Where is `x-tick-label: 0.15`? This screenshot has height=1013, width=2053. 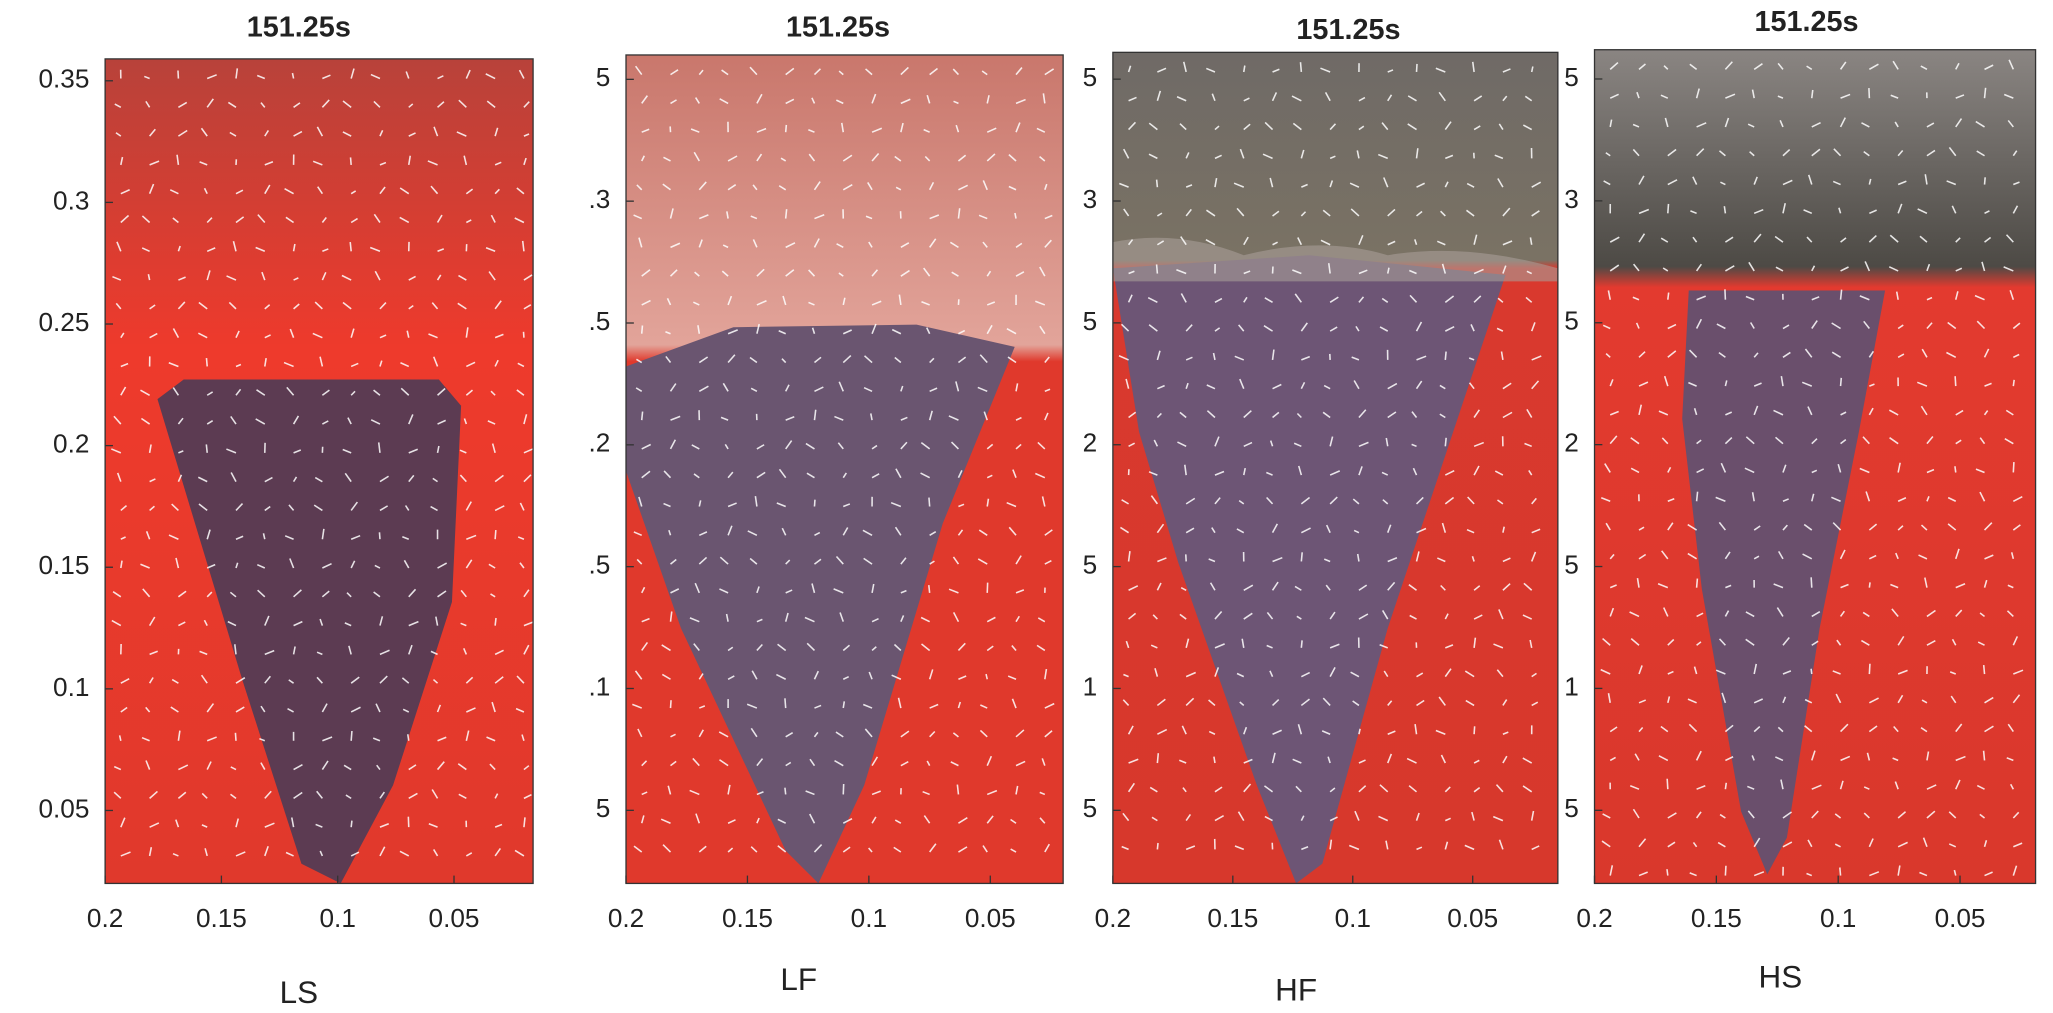
x-tick-label: 0.15 is located at coordinates (1232, 918).